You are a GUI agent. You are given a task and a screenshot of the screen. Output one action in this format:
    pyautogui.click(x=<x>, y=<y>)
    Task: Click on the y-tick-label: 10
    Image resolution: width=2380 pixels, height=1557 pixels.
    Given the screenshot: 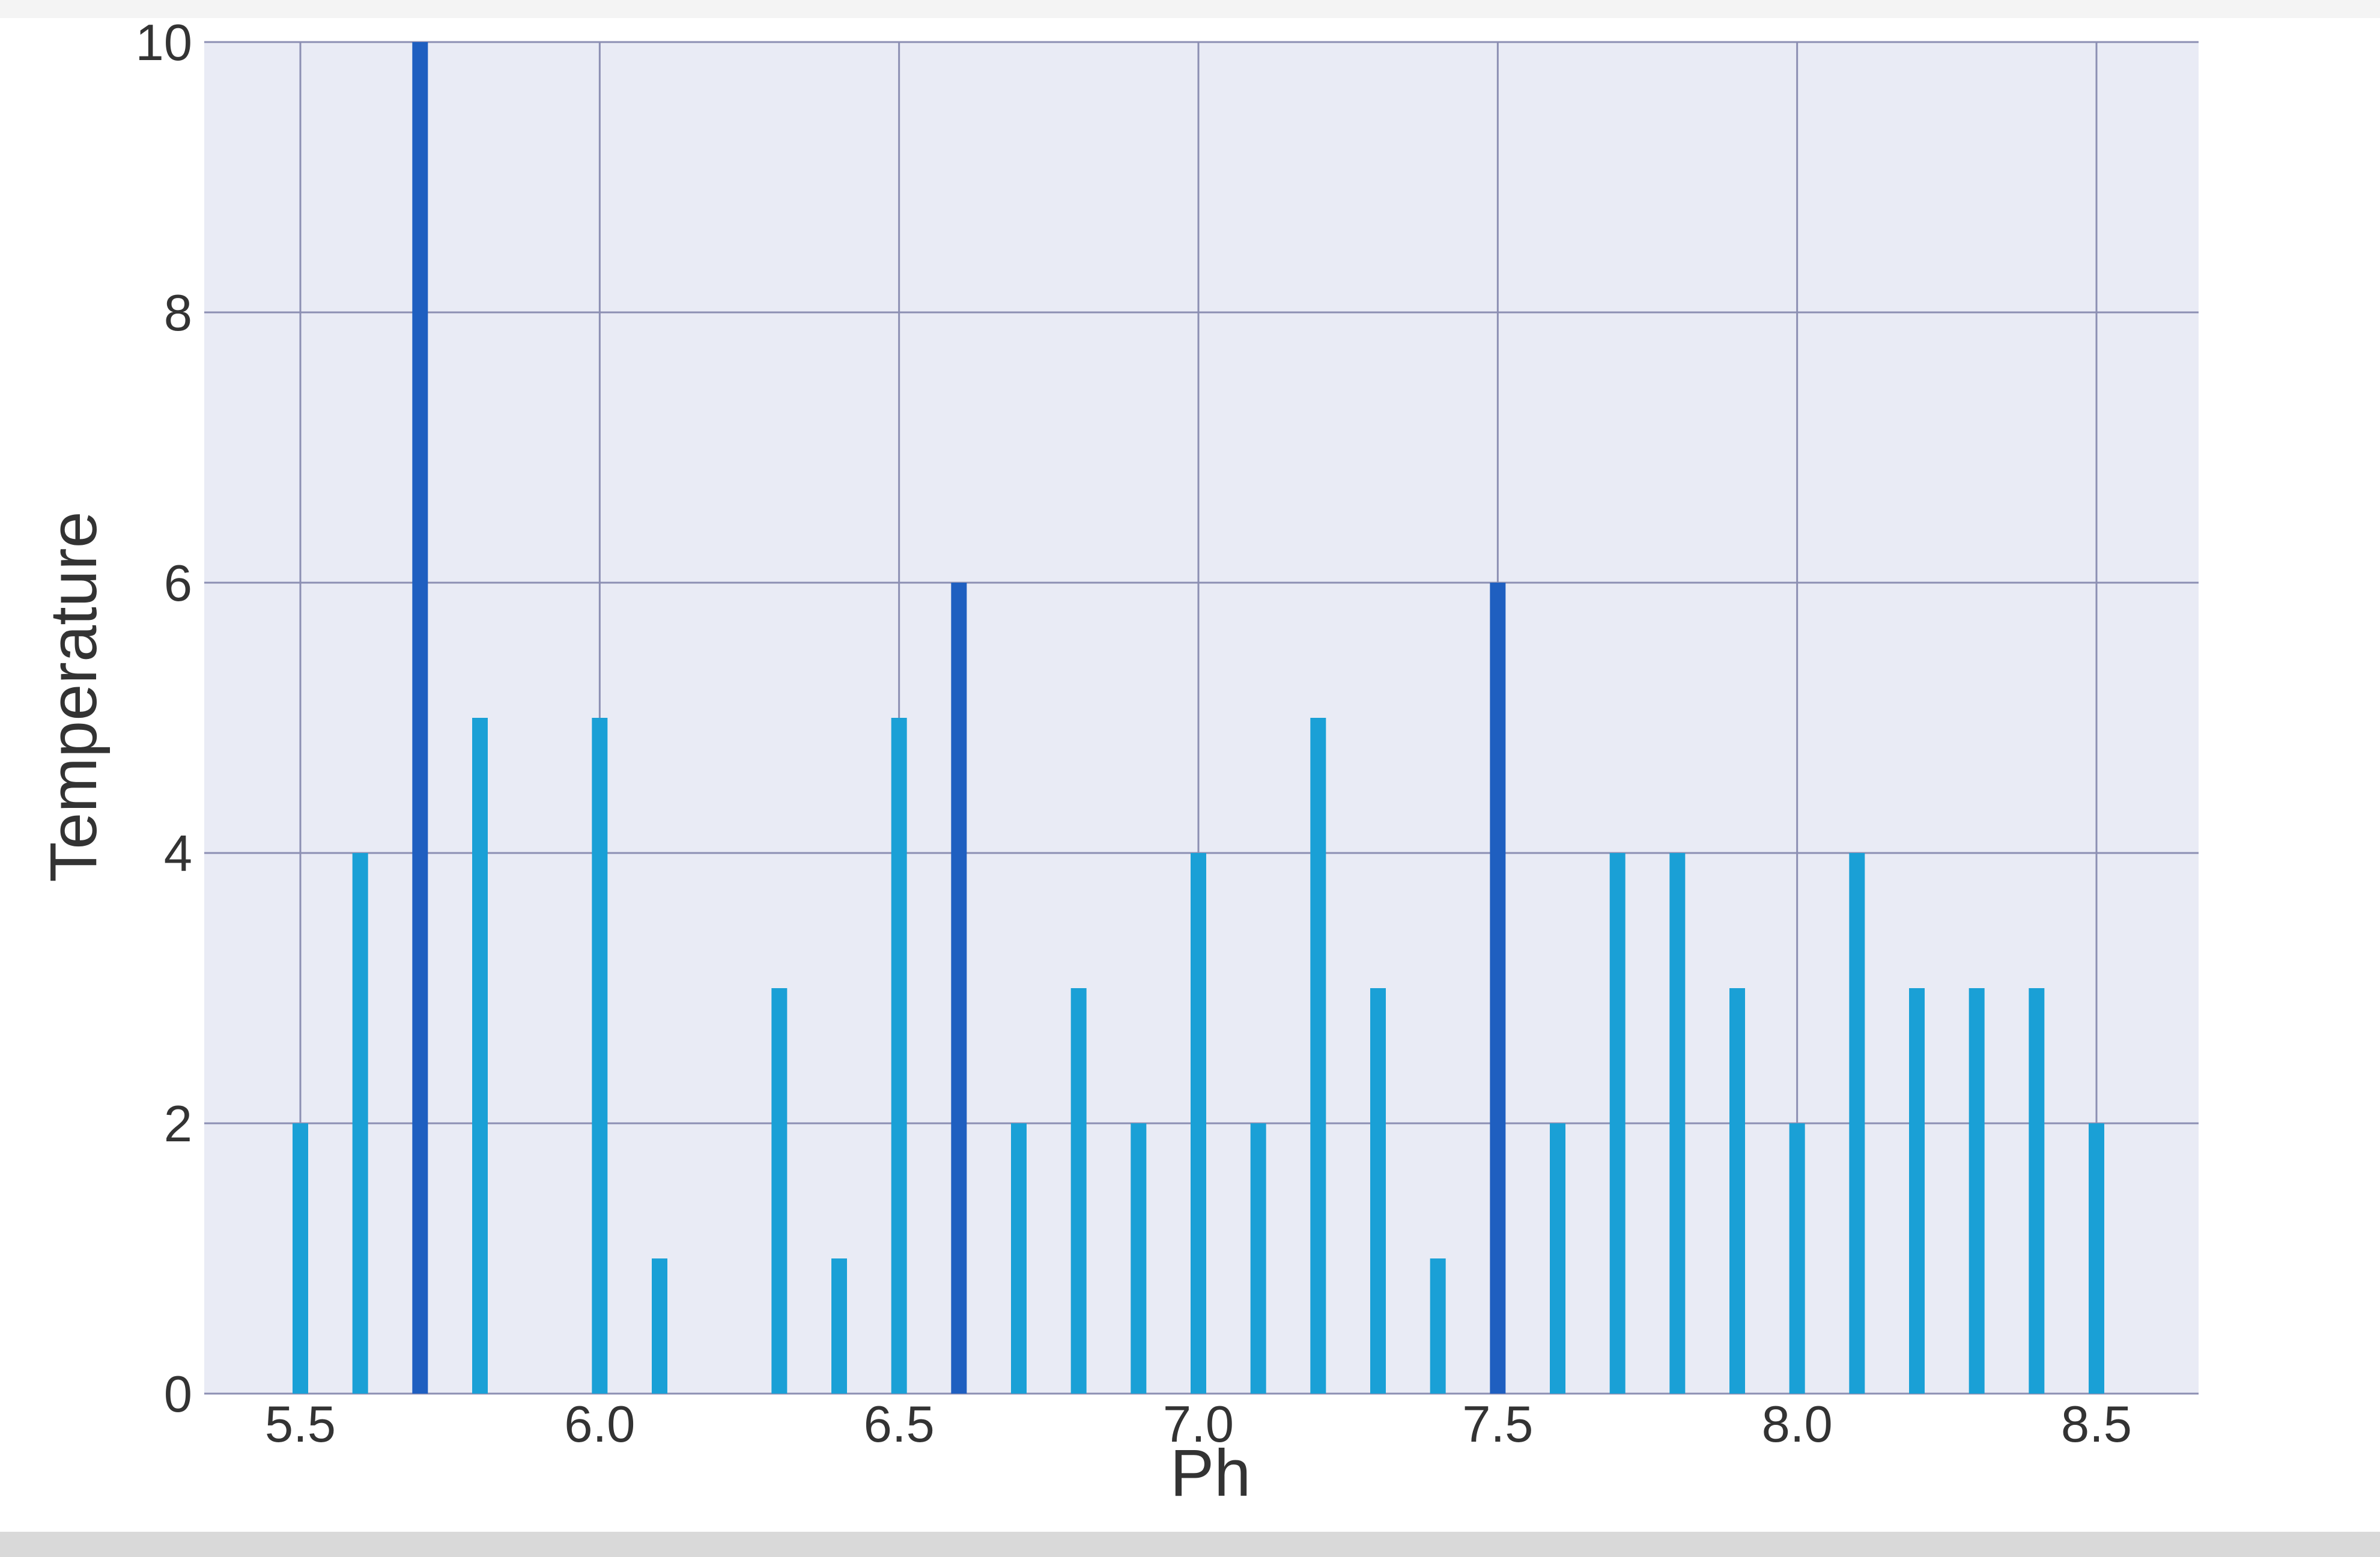 What is the action you would take?
    pyautogui.click(x=164, y=44)
    